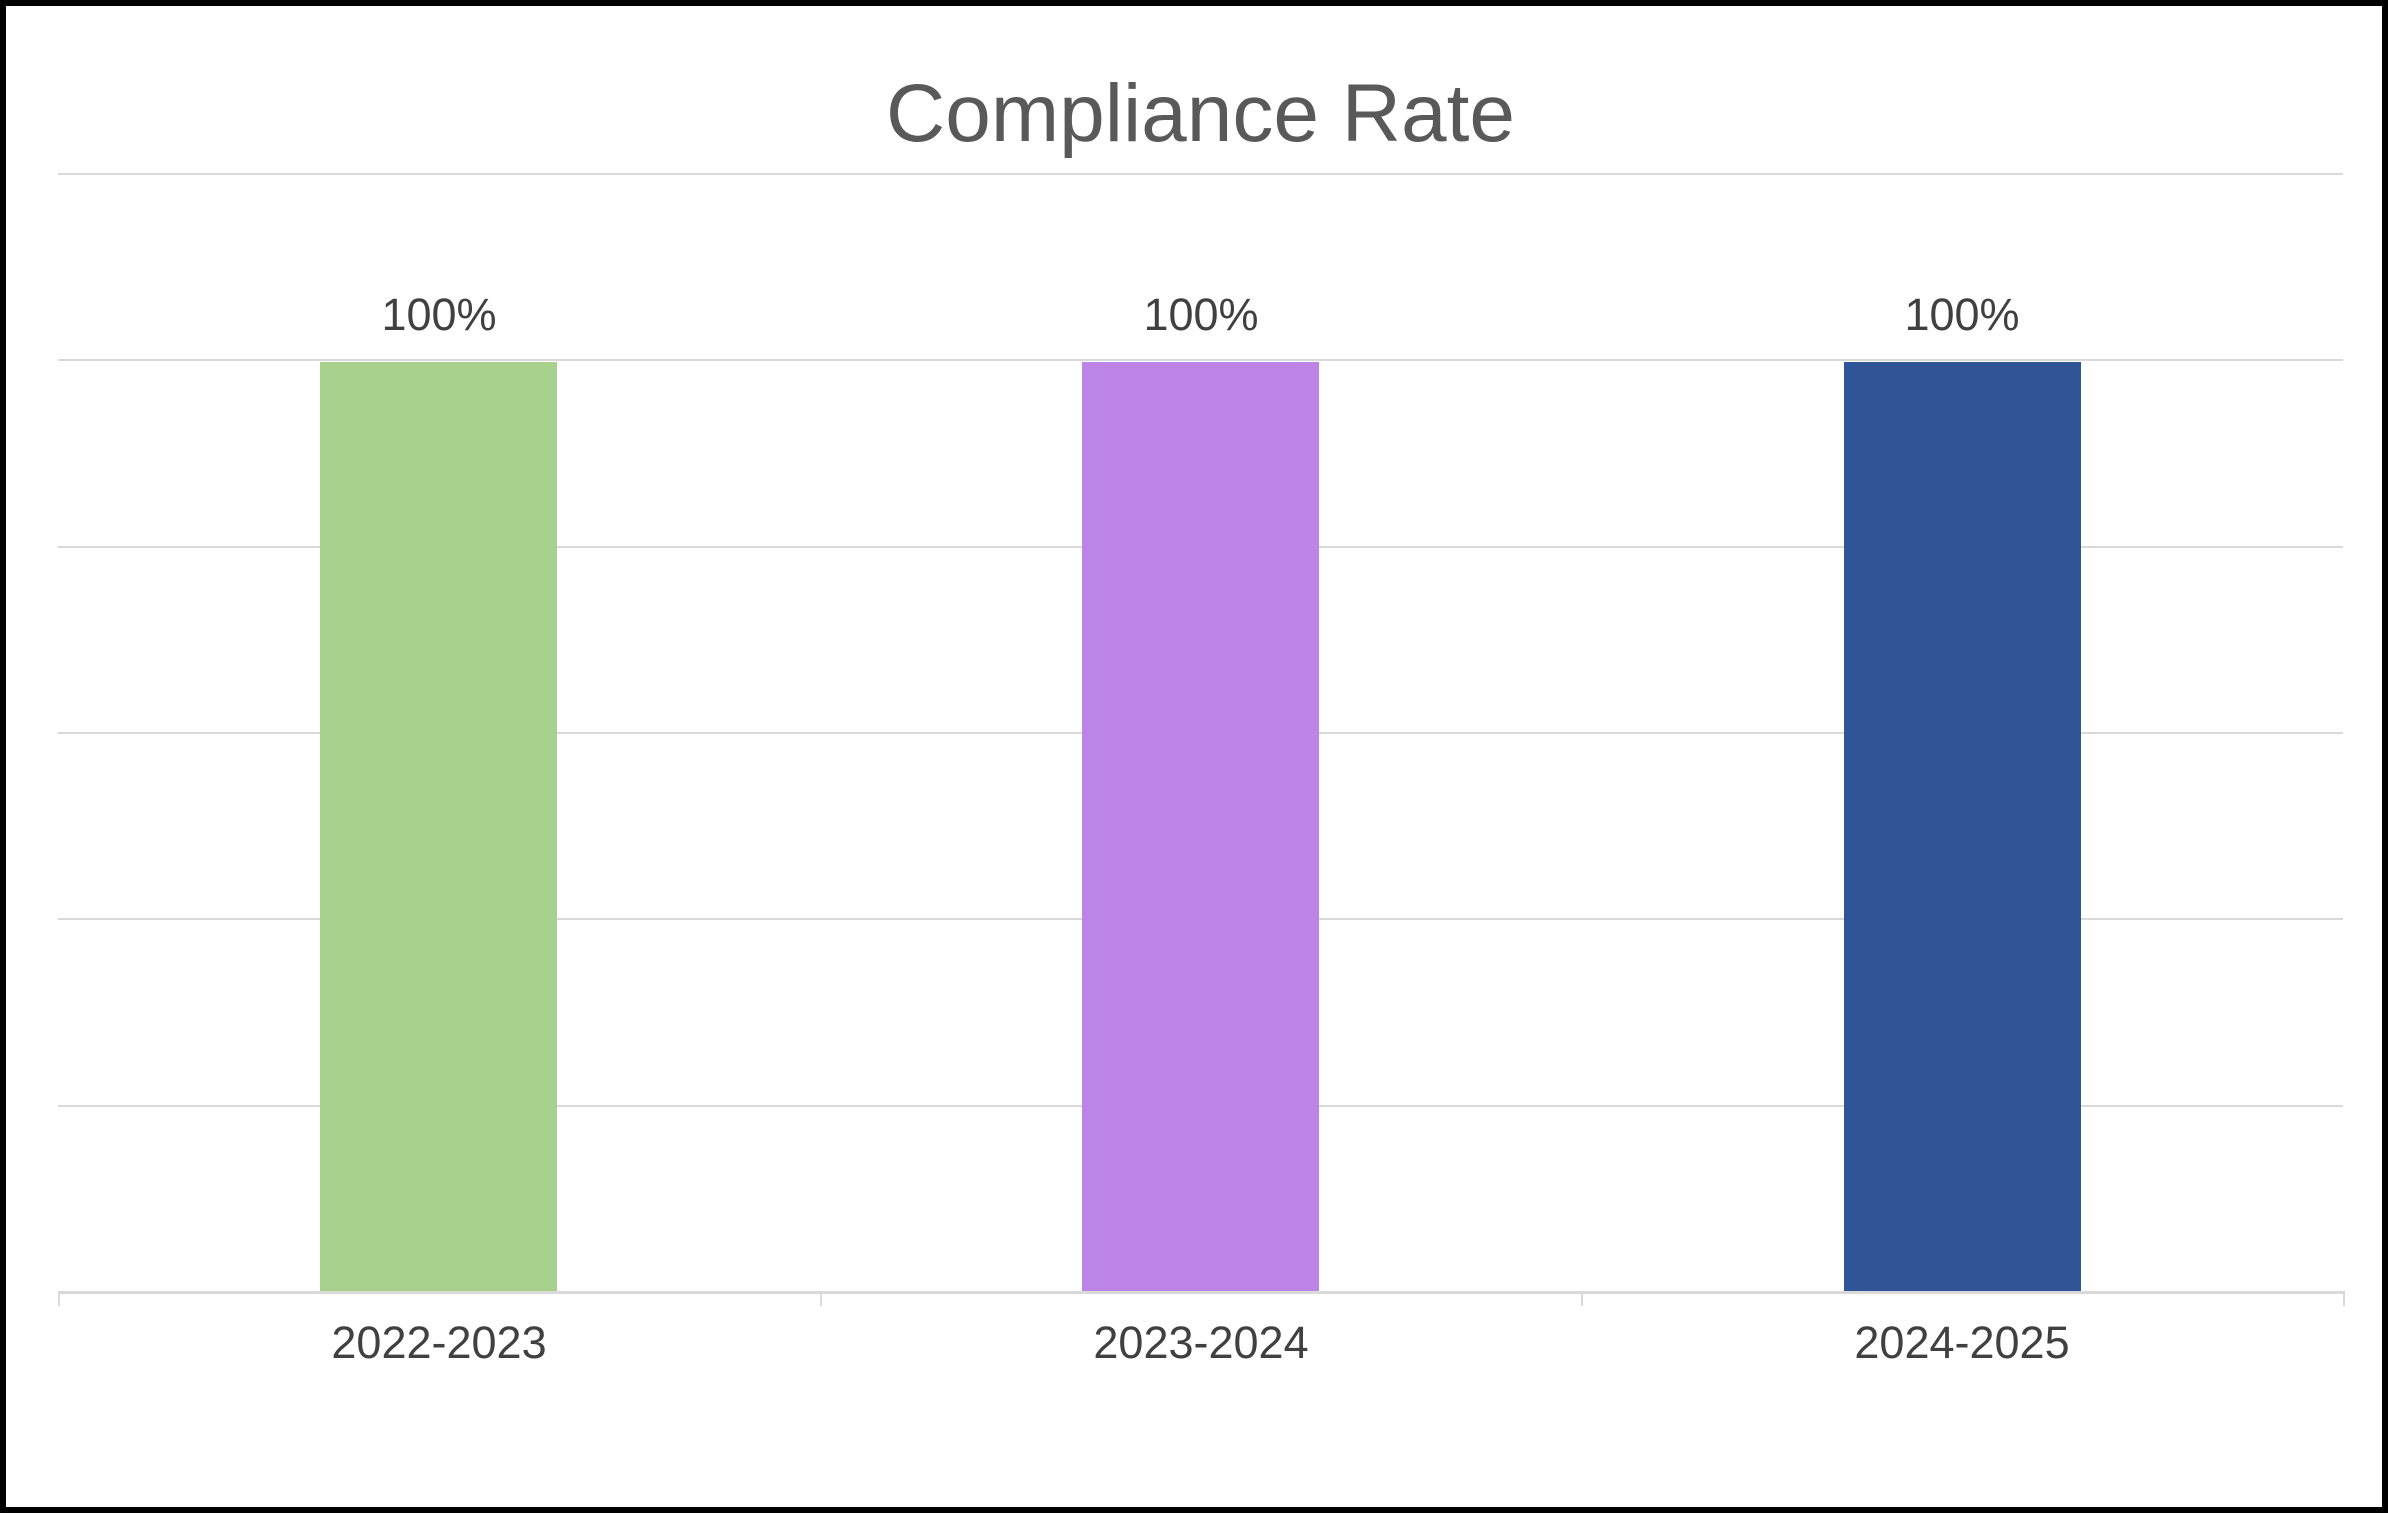  Describe the element at coordinates (1200, 1292) in the screenshot. I see `x-axis-line` at that location.